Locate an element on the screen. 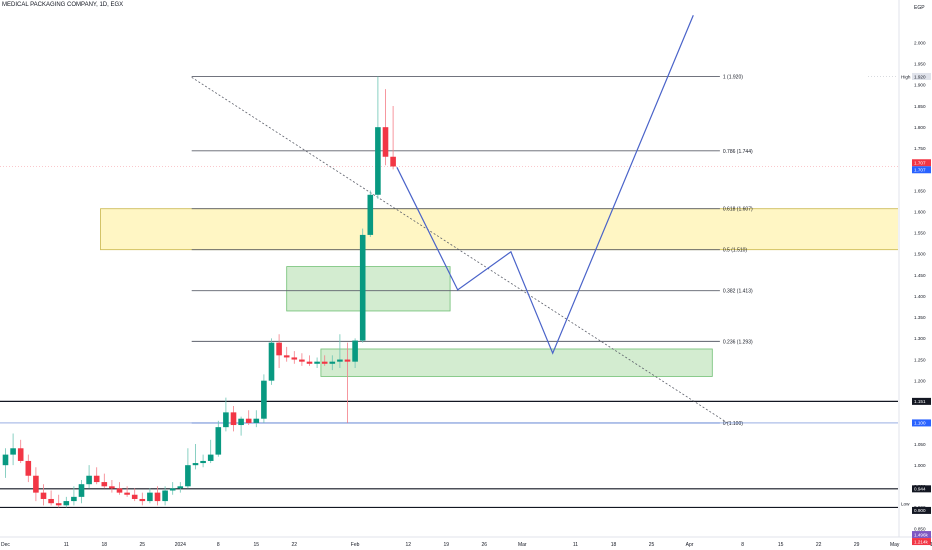 Image resolution: width=932 pixels, height=550 pixels. x-tick-label-11: 26 is located at coordinates (485, 545).